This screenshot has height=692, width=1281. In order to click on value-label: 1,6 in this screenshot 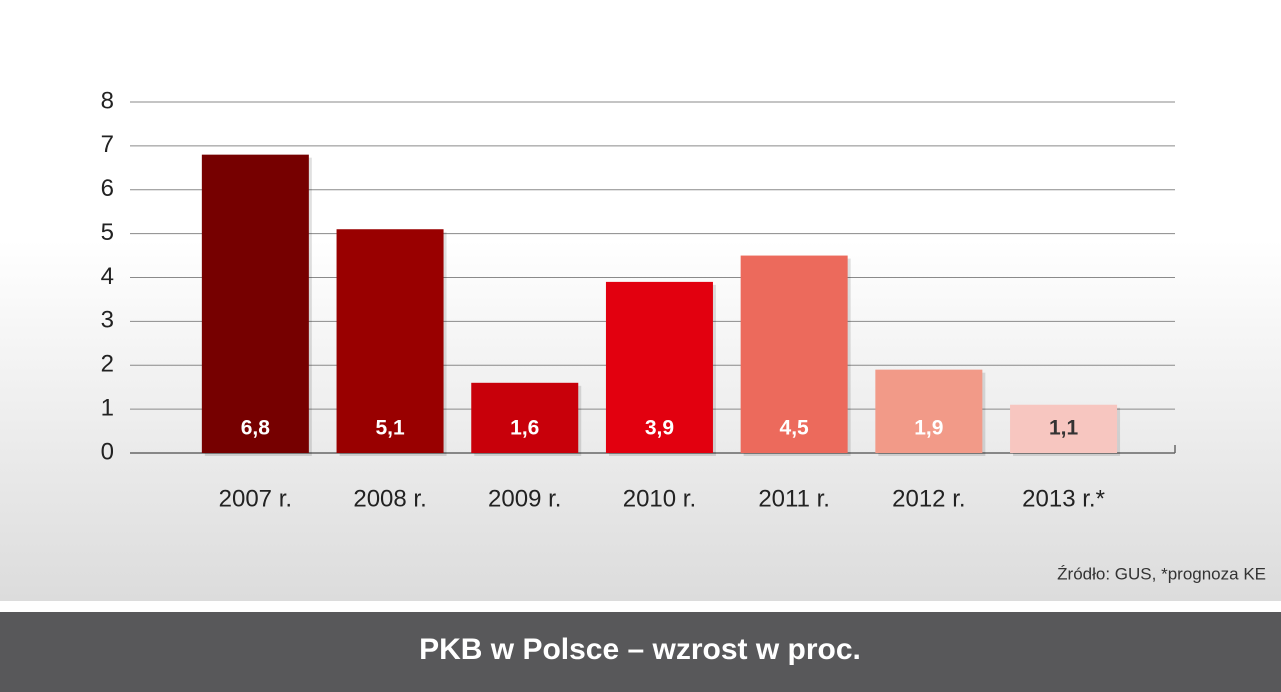, I will do `click(524, 428)`.